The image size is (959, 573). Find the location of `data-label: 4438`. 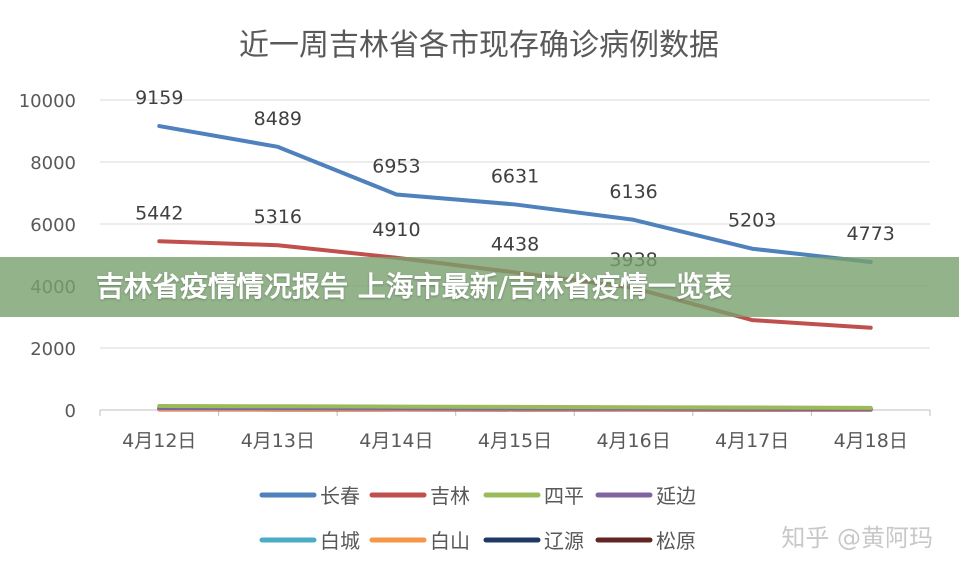

data-label: 4438 is located at coordinates (515, 244).